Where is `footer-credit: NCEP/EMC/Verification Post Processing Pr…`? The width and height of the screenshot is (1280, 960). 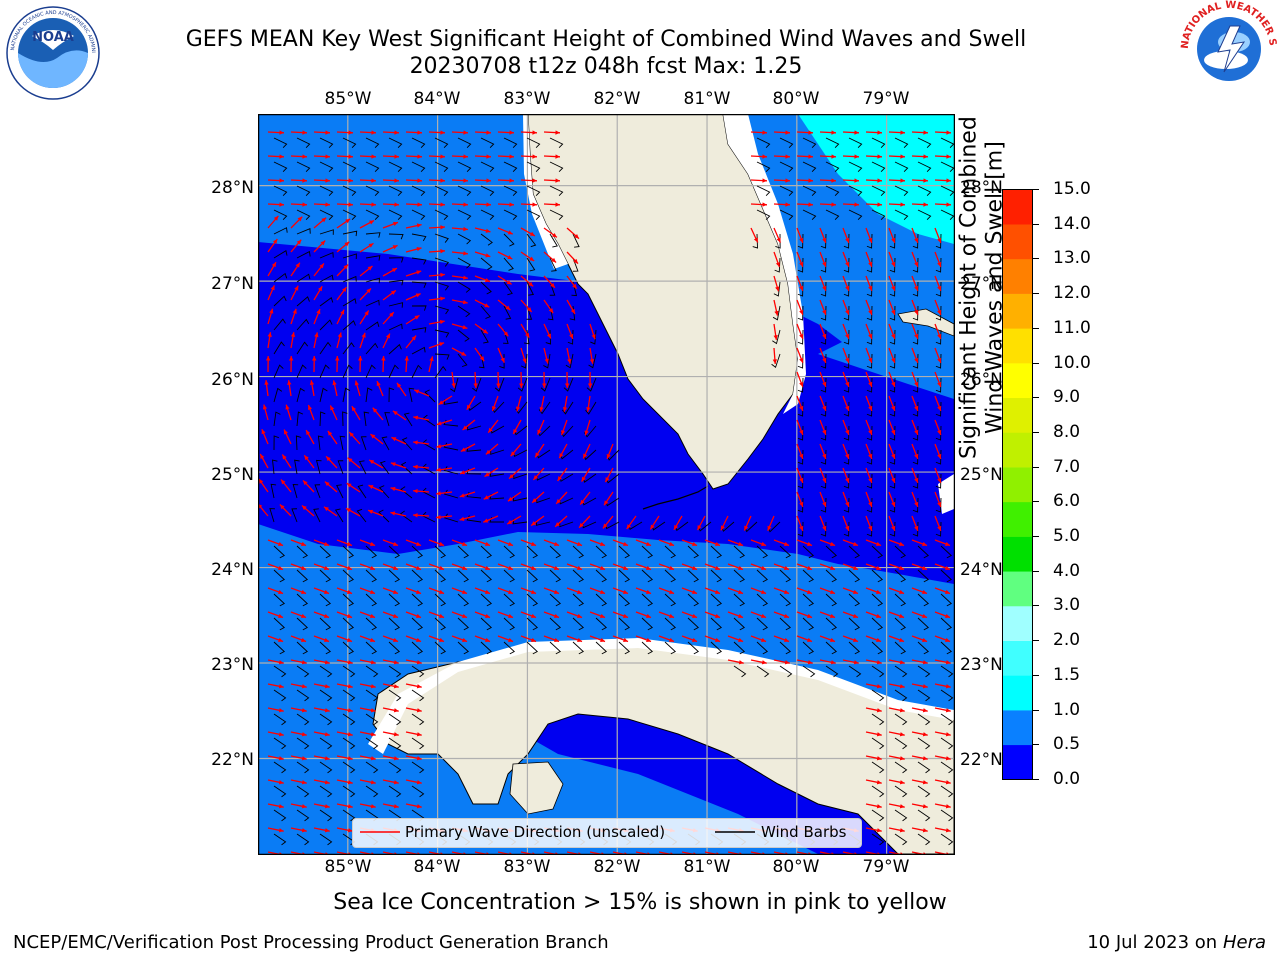 footer-credit: NCEP/EMC/Verification Post Processing Pr… is located at coordinates (311, 942).